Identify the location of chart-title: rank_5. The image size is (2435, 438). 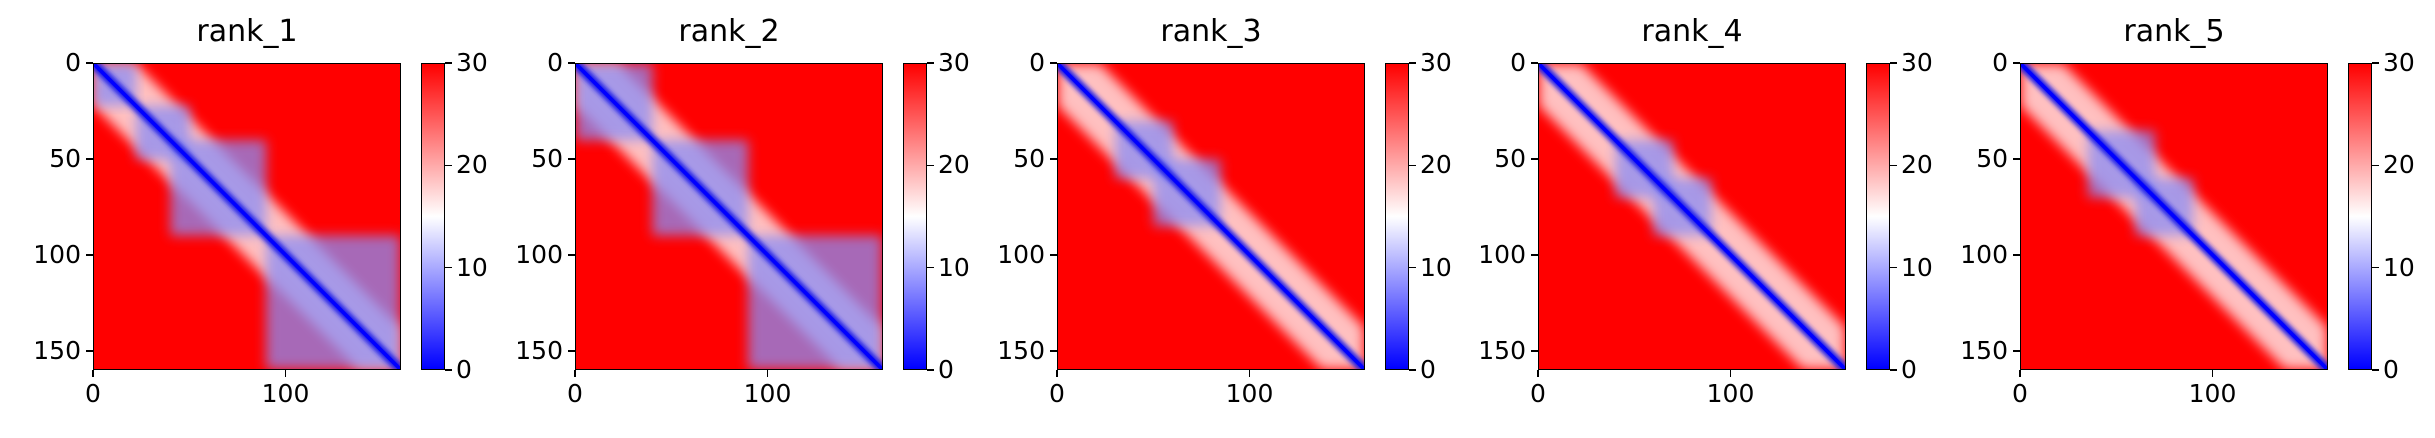
(2174, 31).